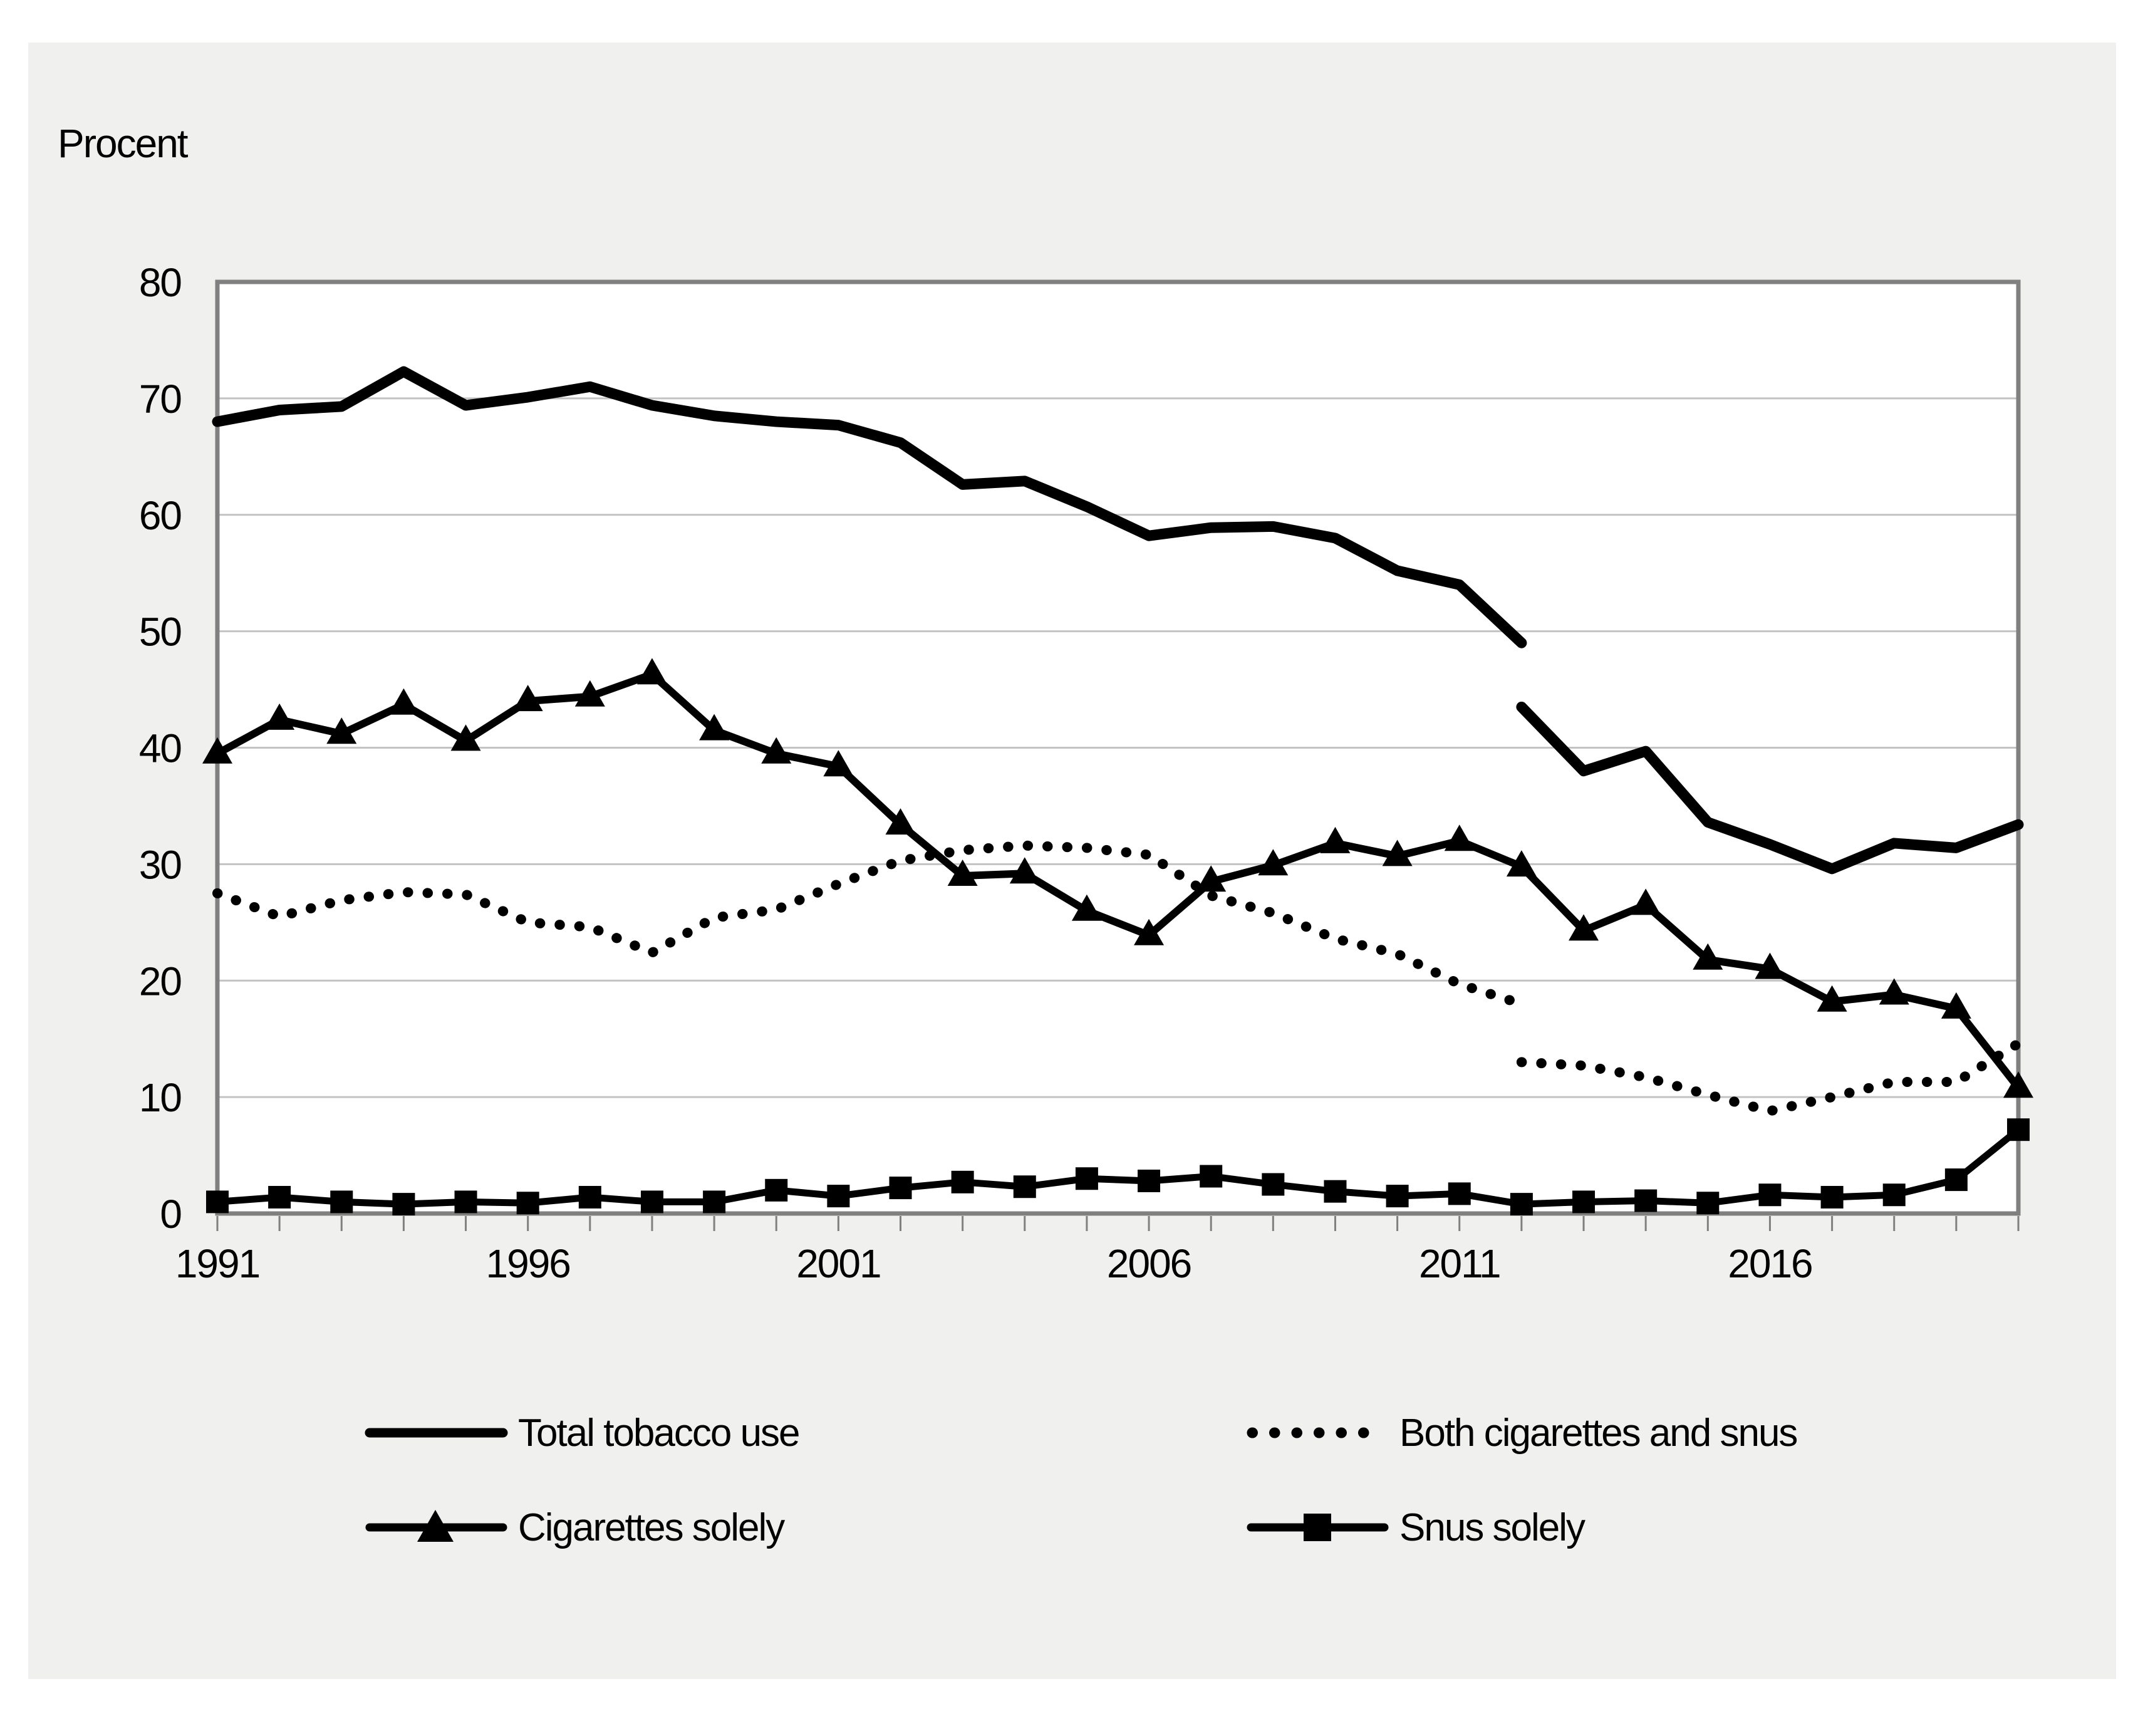 Image resolution: width=2138 pixels, height=1736 pixels. Describe the element at coordinates (1318, 1527) in the screenshot. I see `square-line-swatch-icon` at that location.